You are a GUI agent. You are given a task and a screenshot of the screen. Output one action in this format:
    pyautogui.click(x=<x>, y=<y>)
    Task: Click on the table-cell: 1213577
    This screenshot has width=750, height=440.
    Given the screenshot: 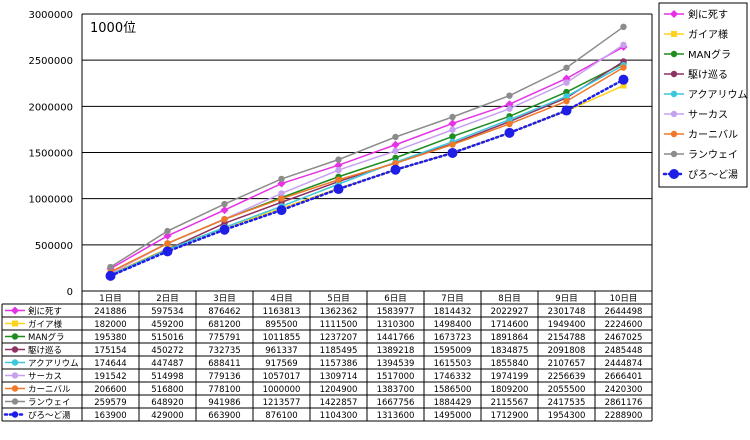 What is the action you would take?
    pyautogui.click(x=282, y=403)
    